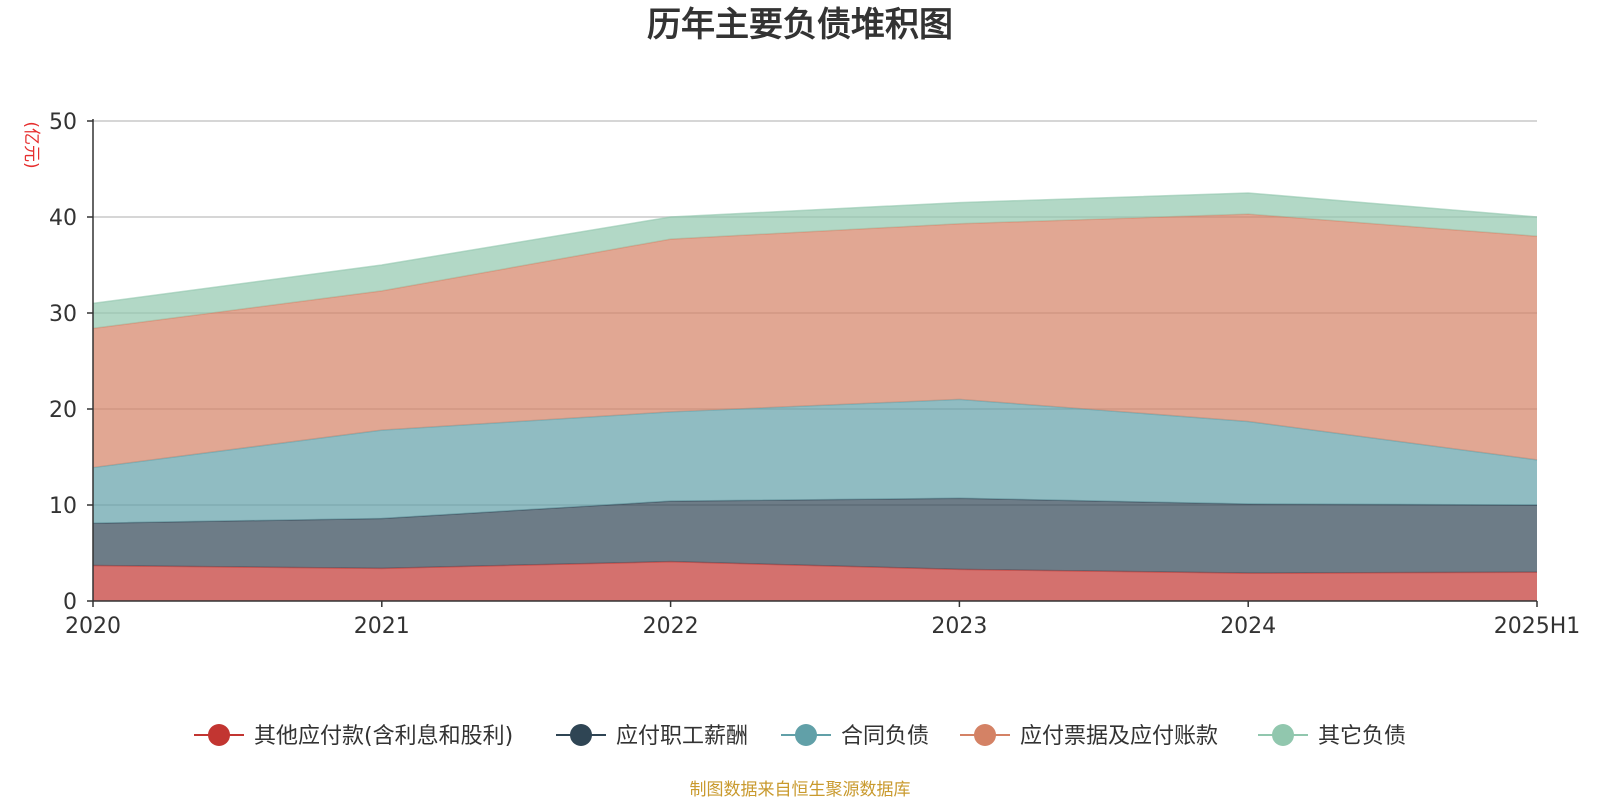 Image resolution: width=1600 pixels, height=800 pixels. What do you see at coordinates (63, 122) in the screenshot?
I see `y-tick-label-50: 50` at bounding box center [63, 122].